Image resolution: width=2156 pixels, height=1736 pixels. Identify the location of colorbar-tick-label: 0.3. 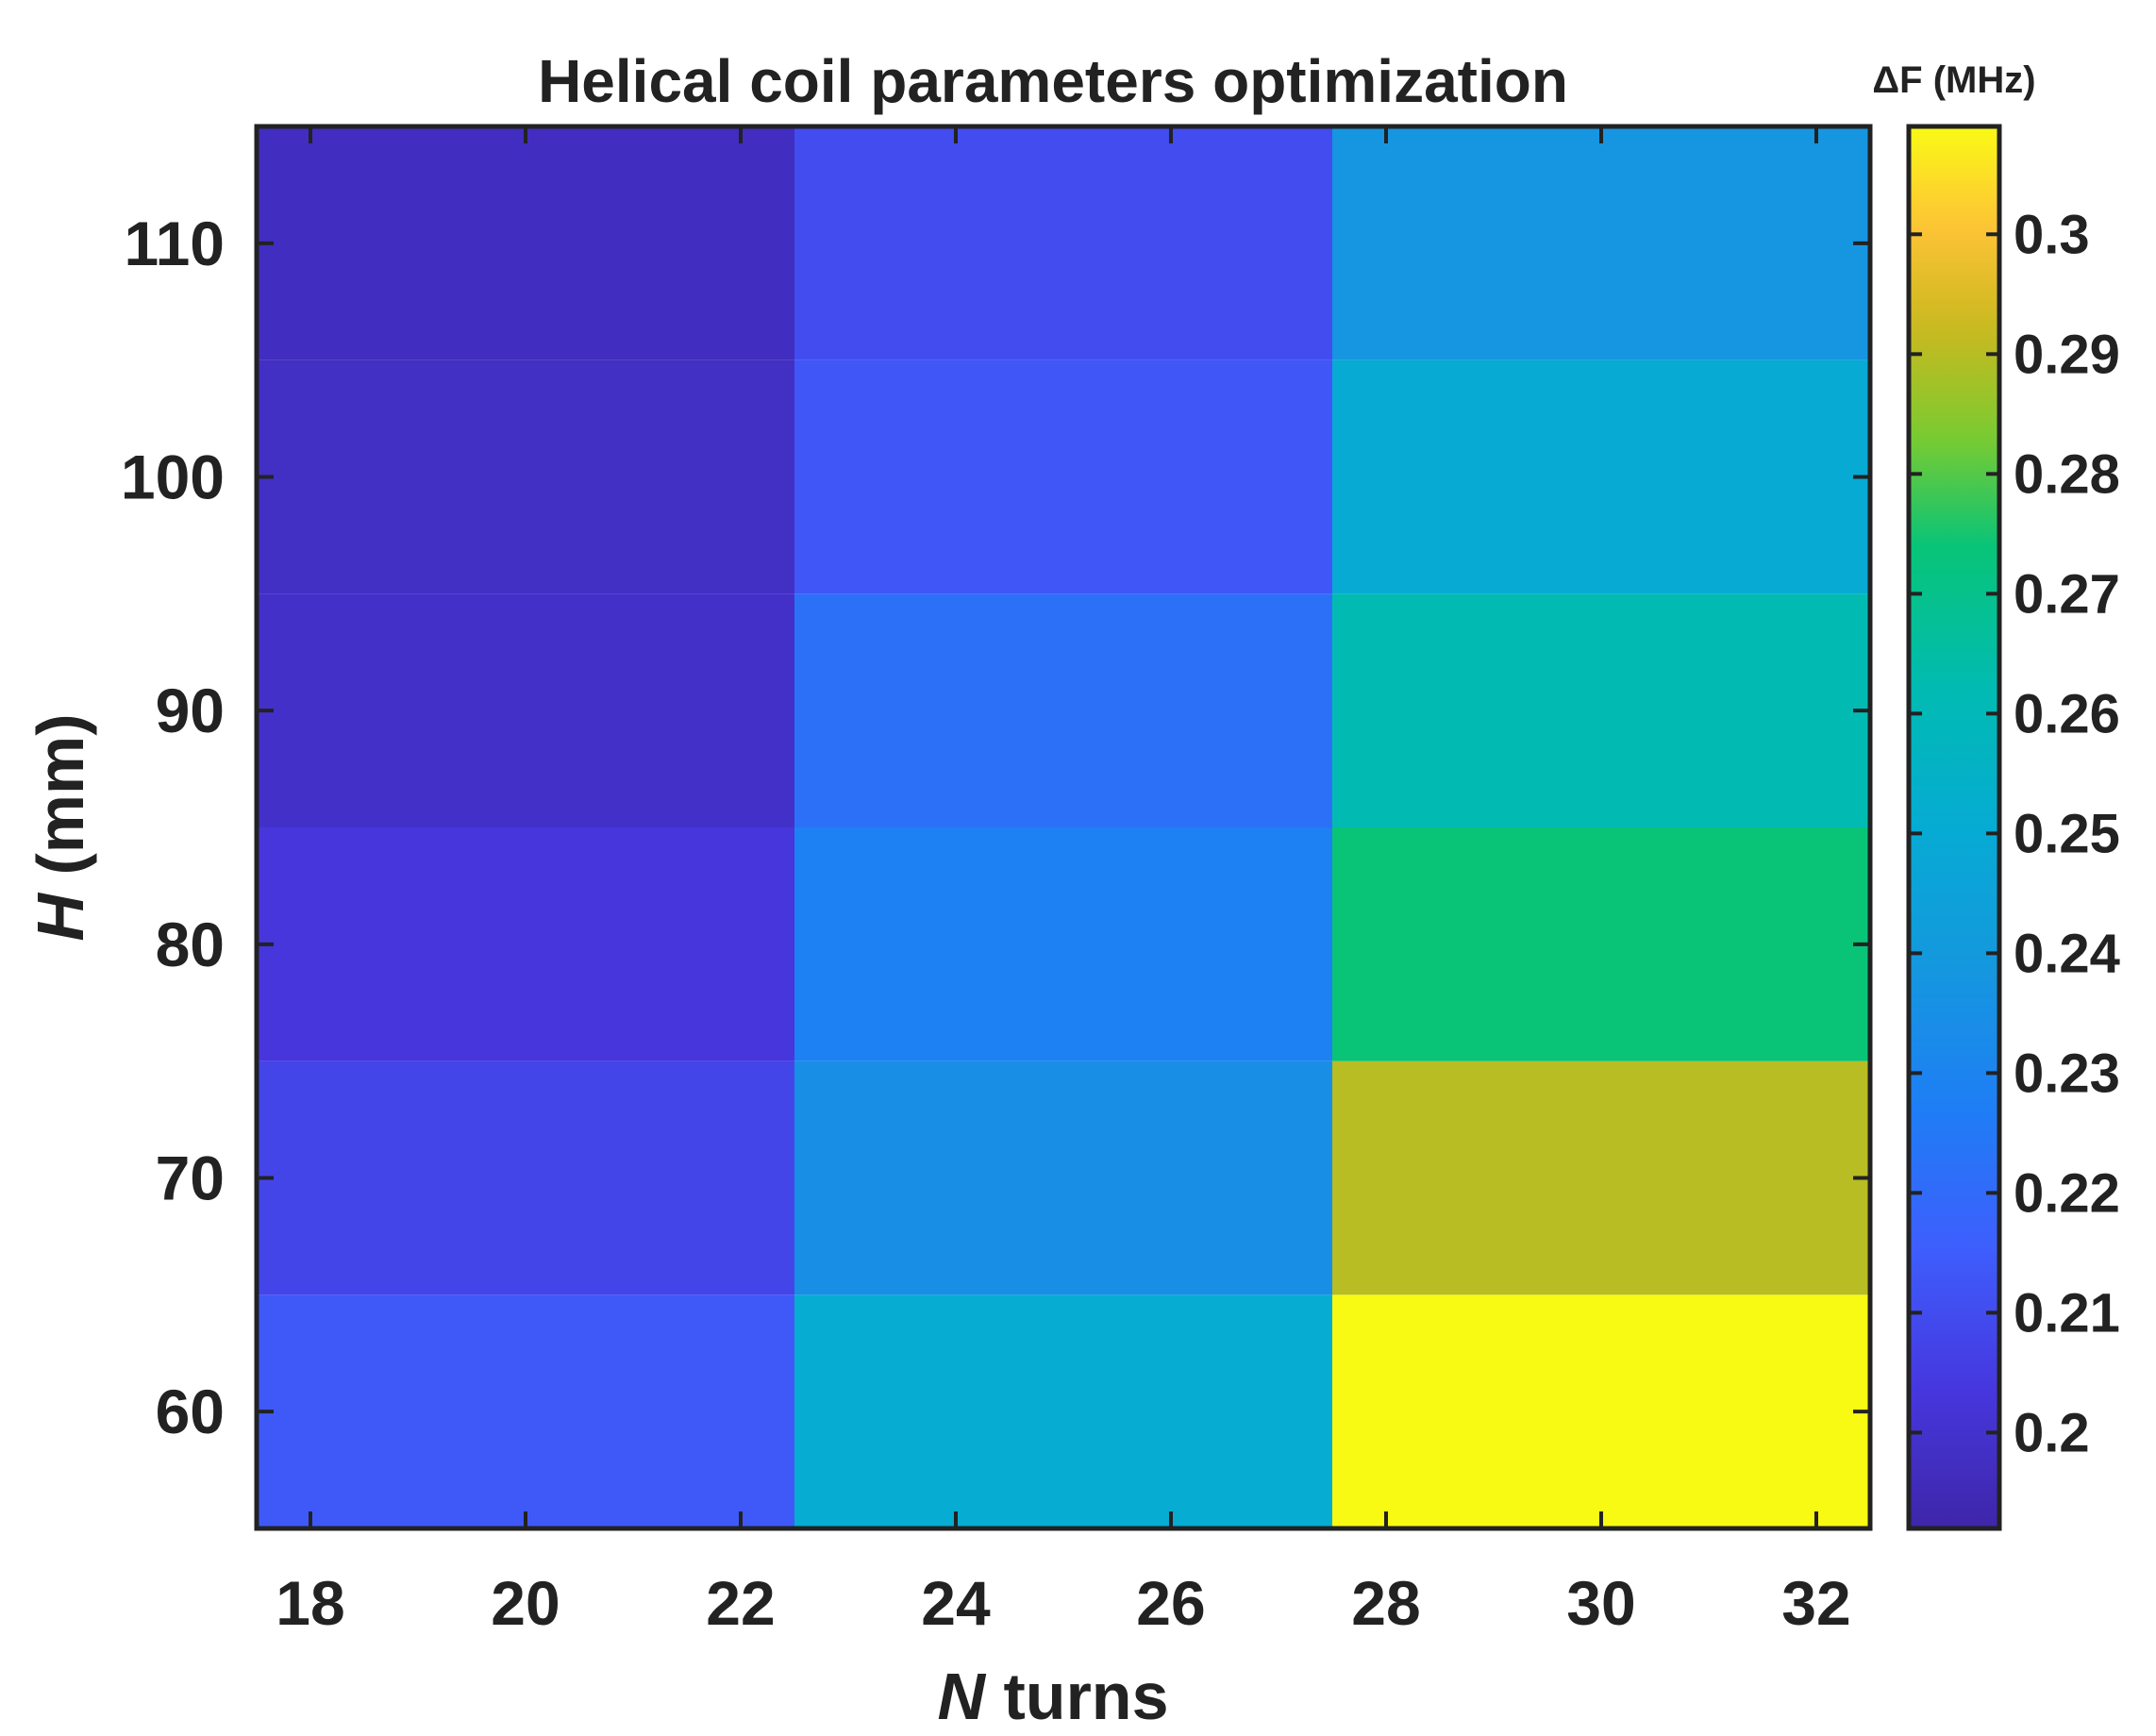
(2052, 234).